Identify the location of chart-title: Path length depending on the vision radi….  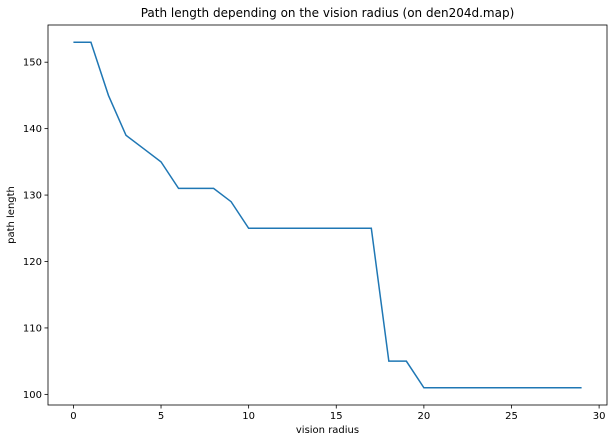
(328, 13).